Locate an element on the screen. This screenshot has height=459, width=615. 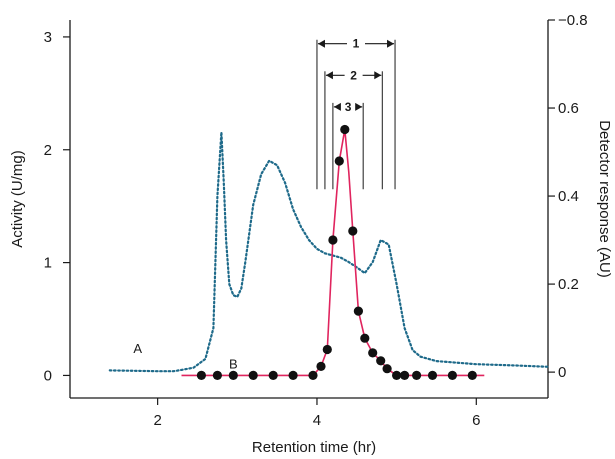
fraction-3-label: 3 is located at coordinates (348, 107).